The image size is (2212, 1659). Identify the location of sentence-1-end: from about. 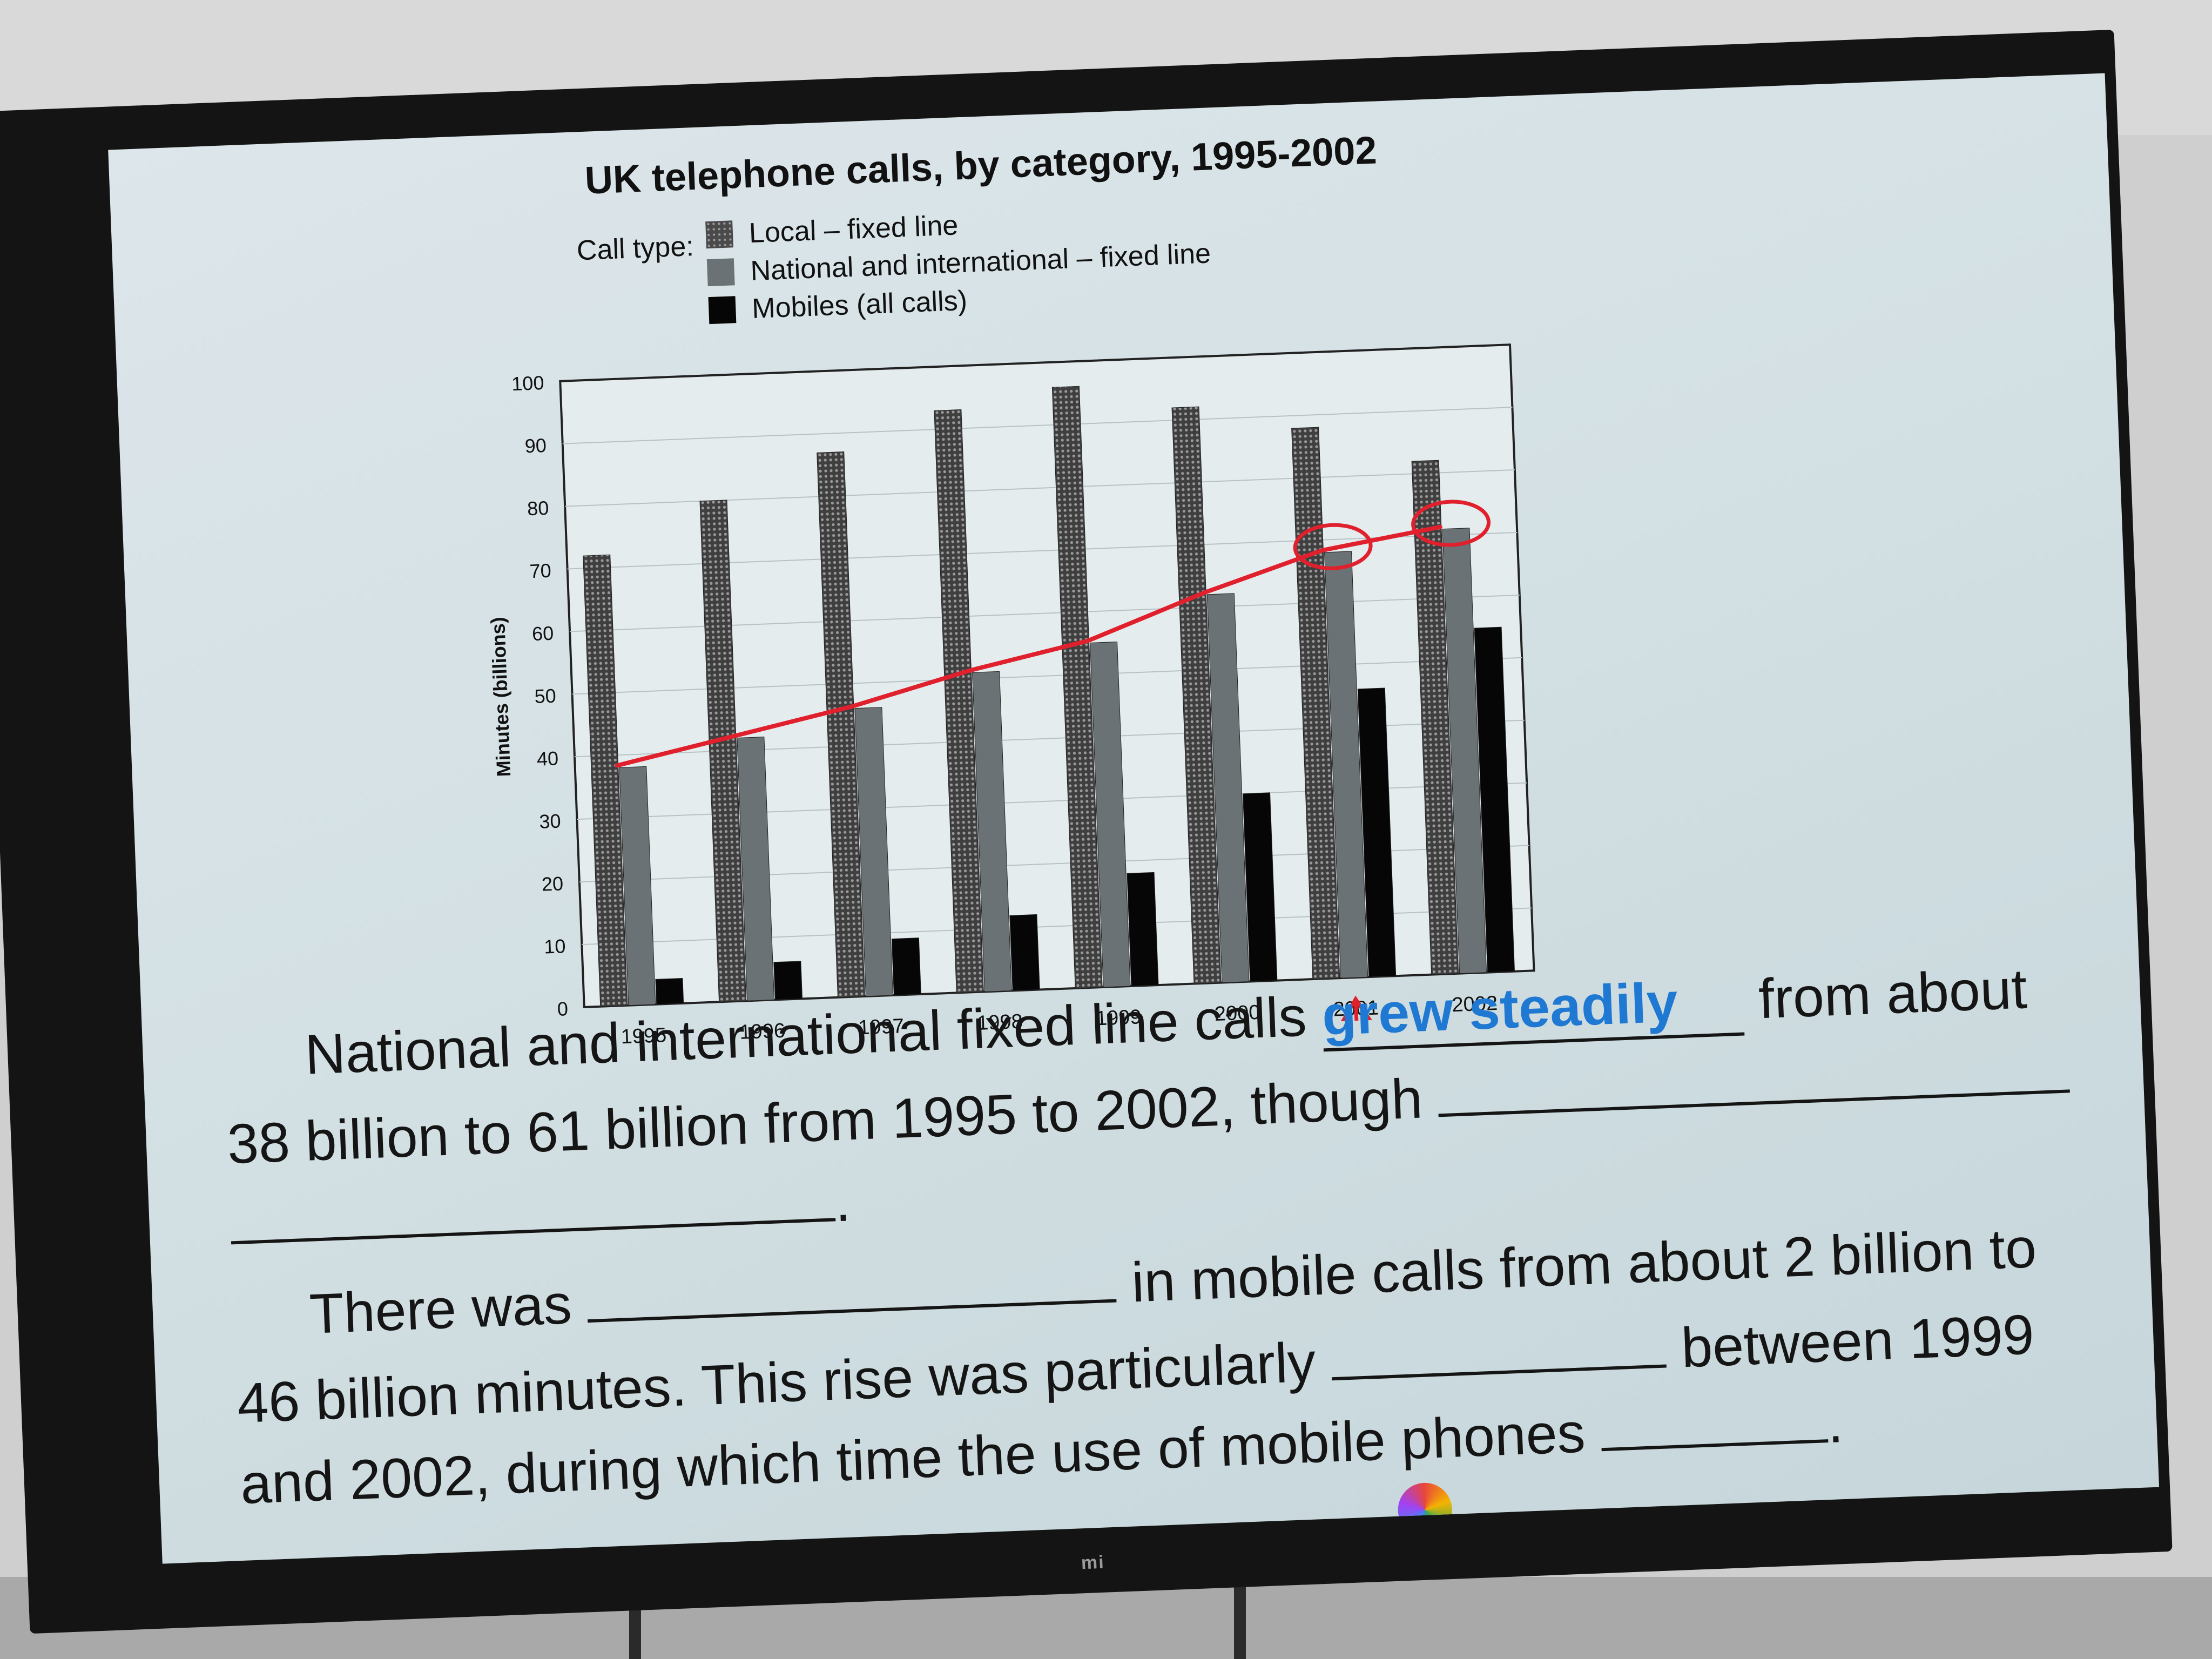
(1892, 994).